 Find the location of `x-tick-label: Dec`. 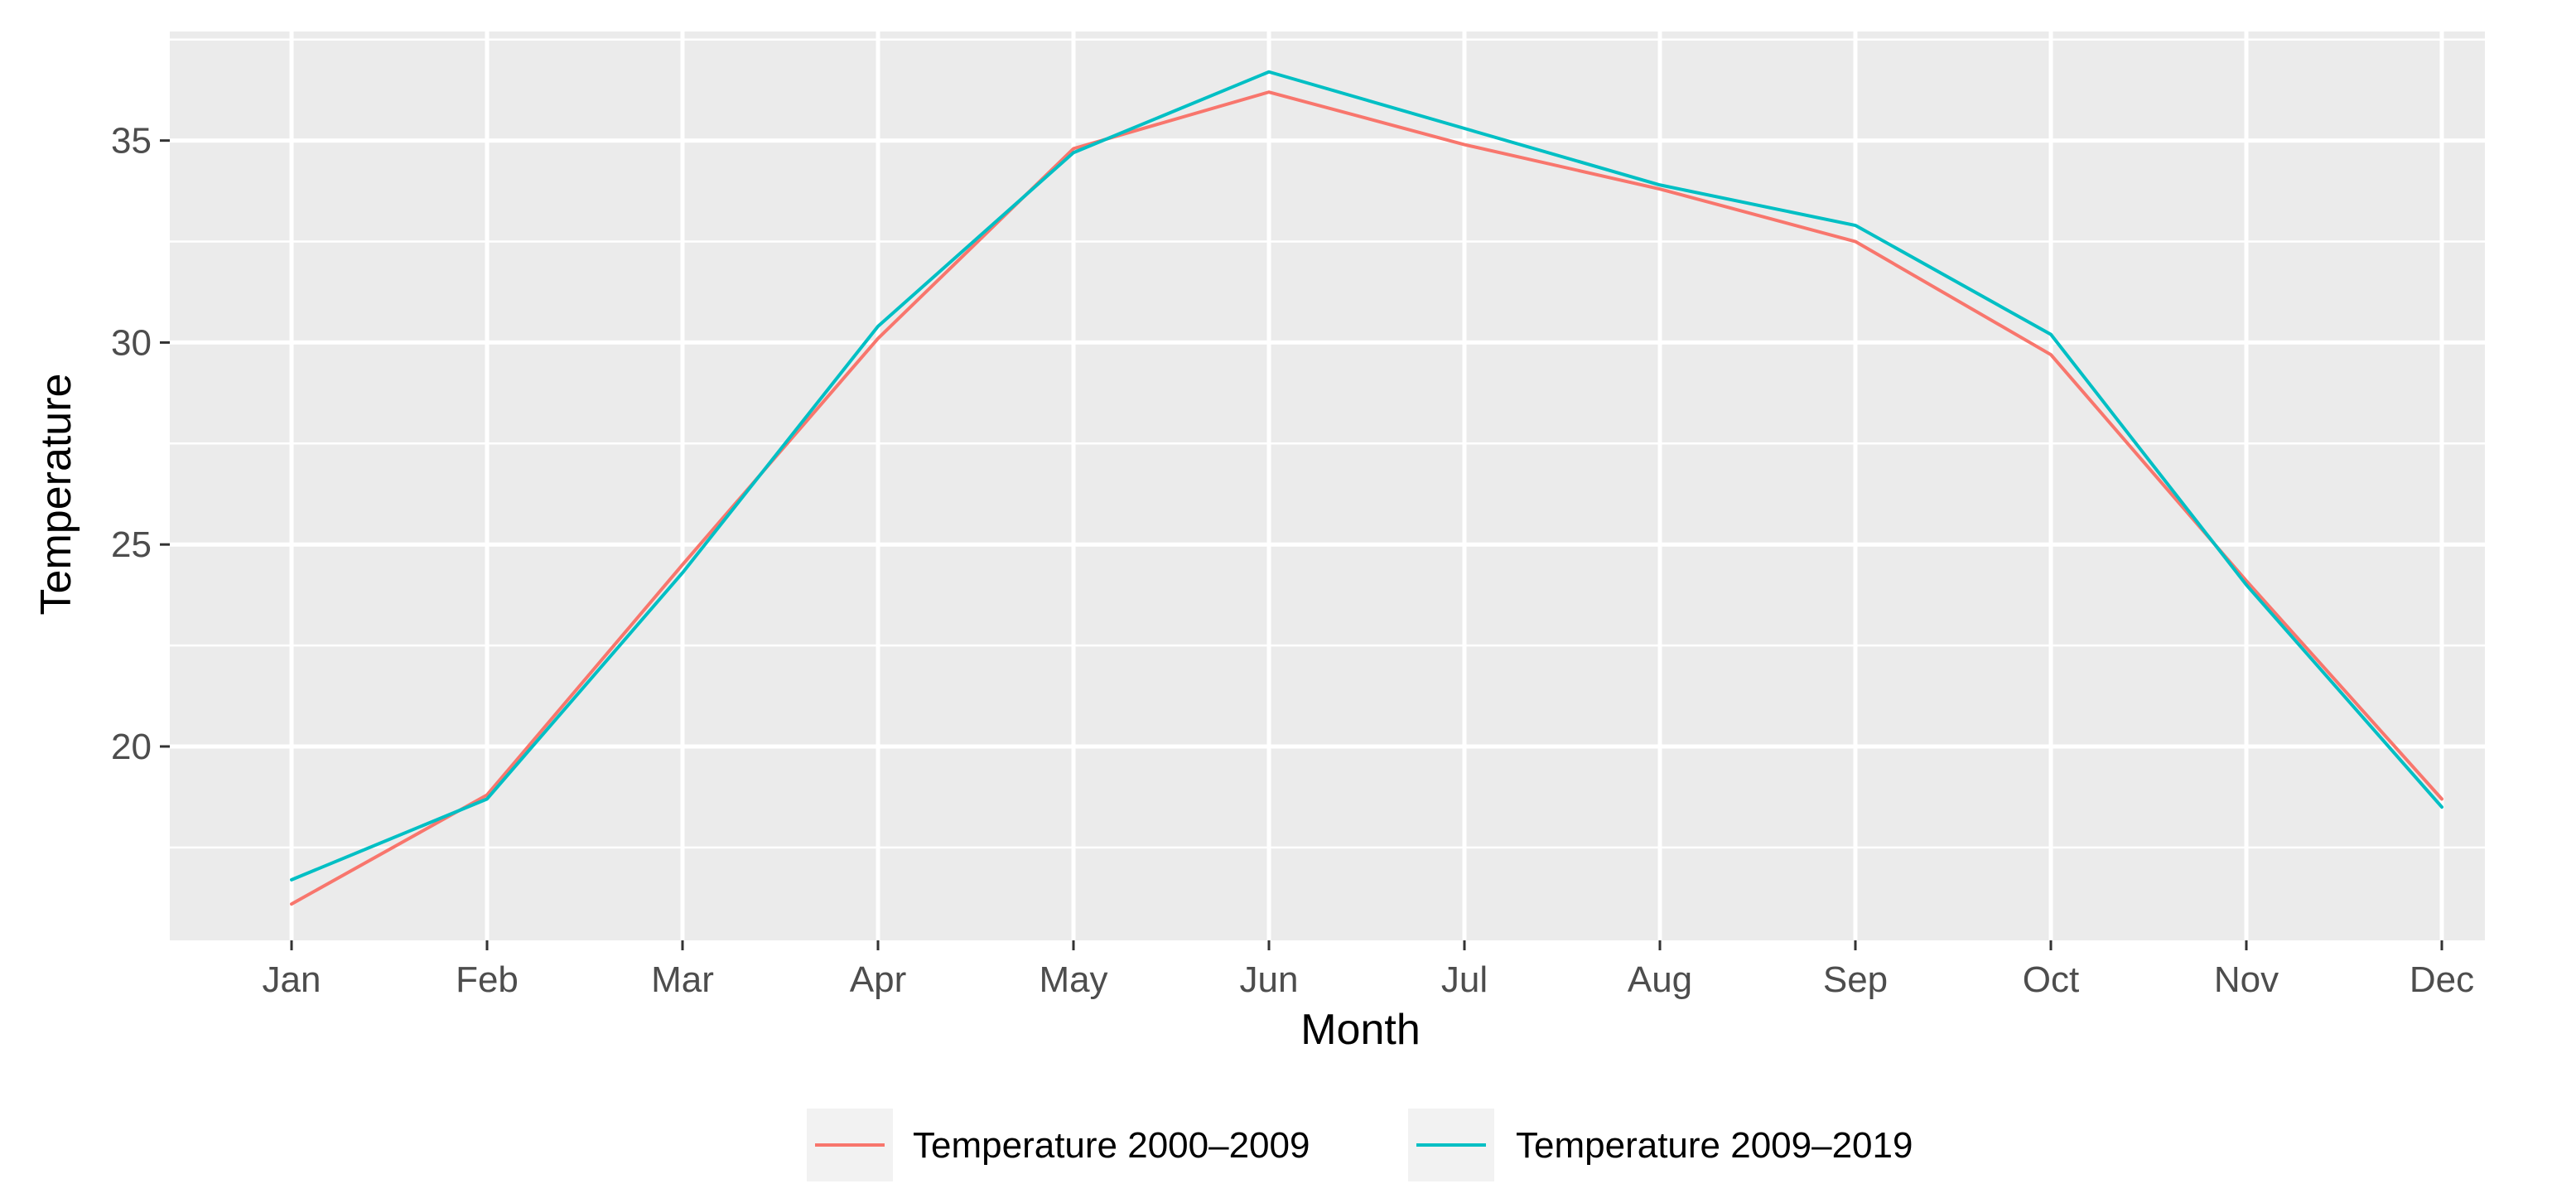

x-tick-label: Dec is located at coordinates (2442, 979).